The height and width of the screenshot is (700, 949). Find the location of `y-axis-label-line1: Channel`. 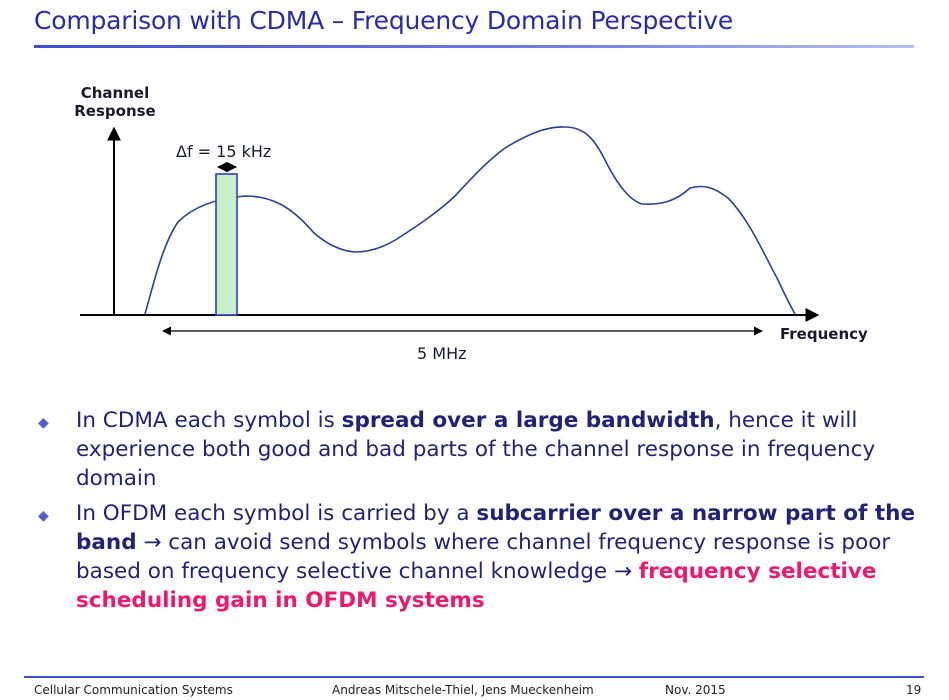

y-axis-label-line1: Channel is located at coordinates (115, 93).